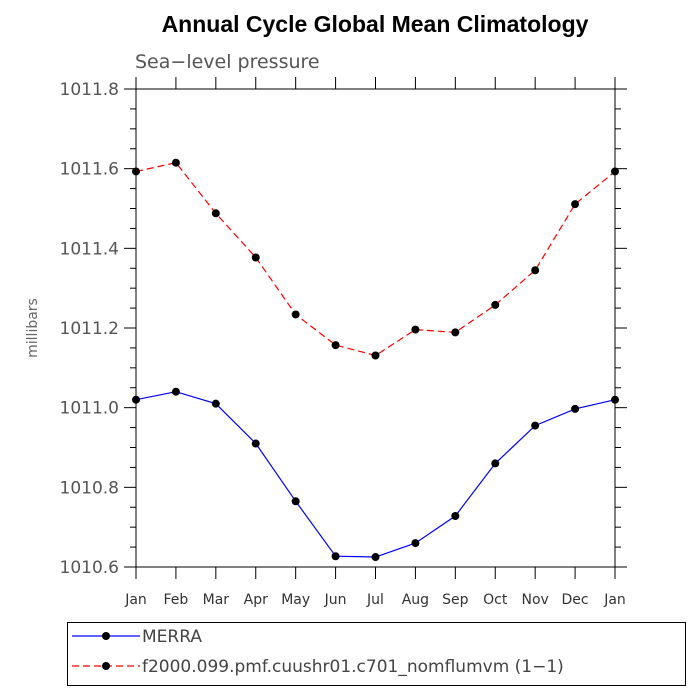  Describe the element at coordinates (295, 600) in the screenshot. I see `x-tick-label: May` at that location.